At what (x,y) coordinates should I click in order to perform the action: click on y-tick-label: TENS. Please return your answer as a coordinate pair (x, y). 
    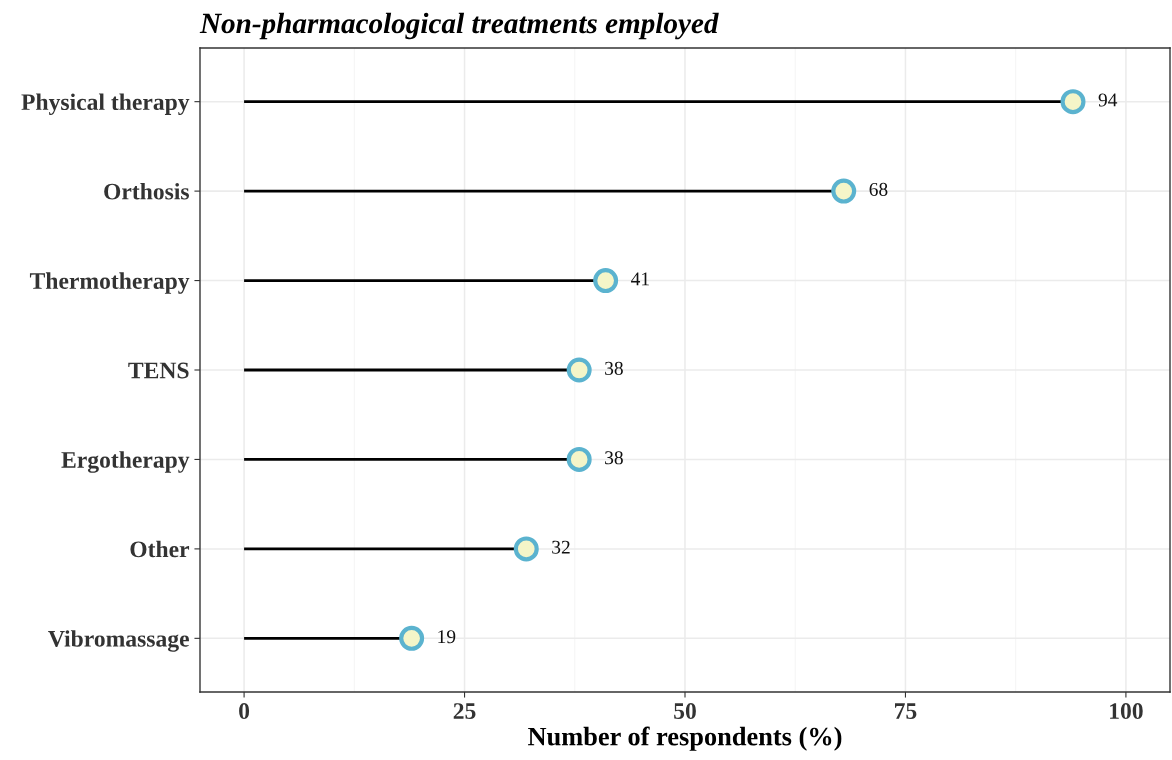
    Looking at the image, I should click on (158, 370).